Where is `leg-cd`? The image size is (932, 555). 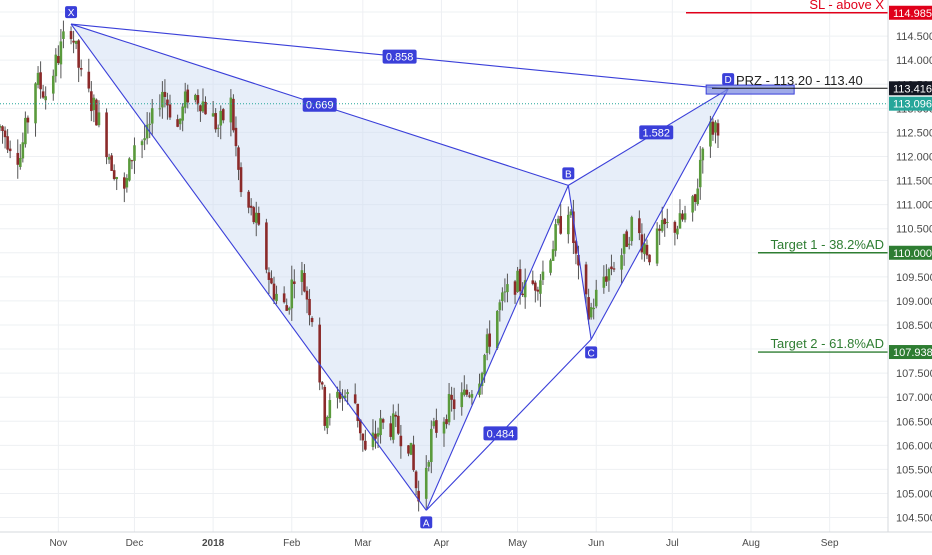 leg-cd is located at coordinates (659, 214).